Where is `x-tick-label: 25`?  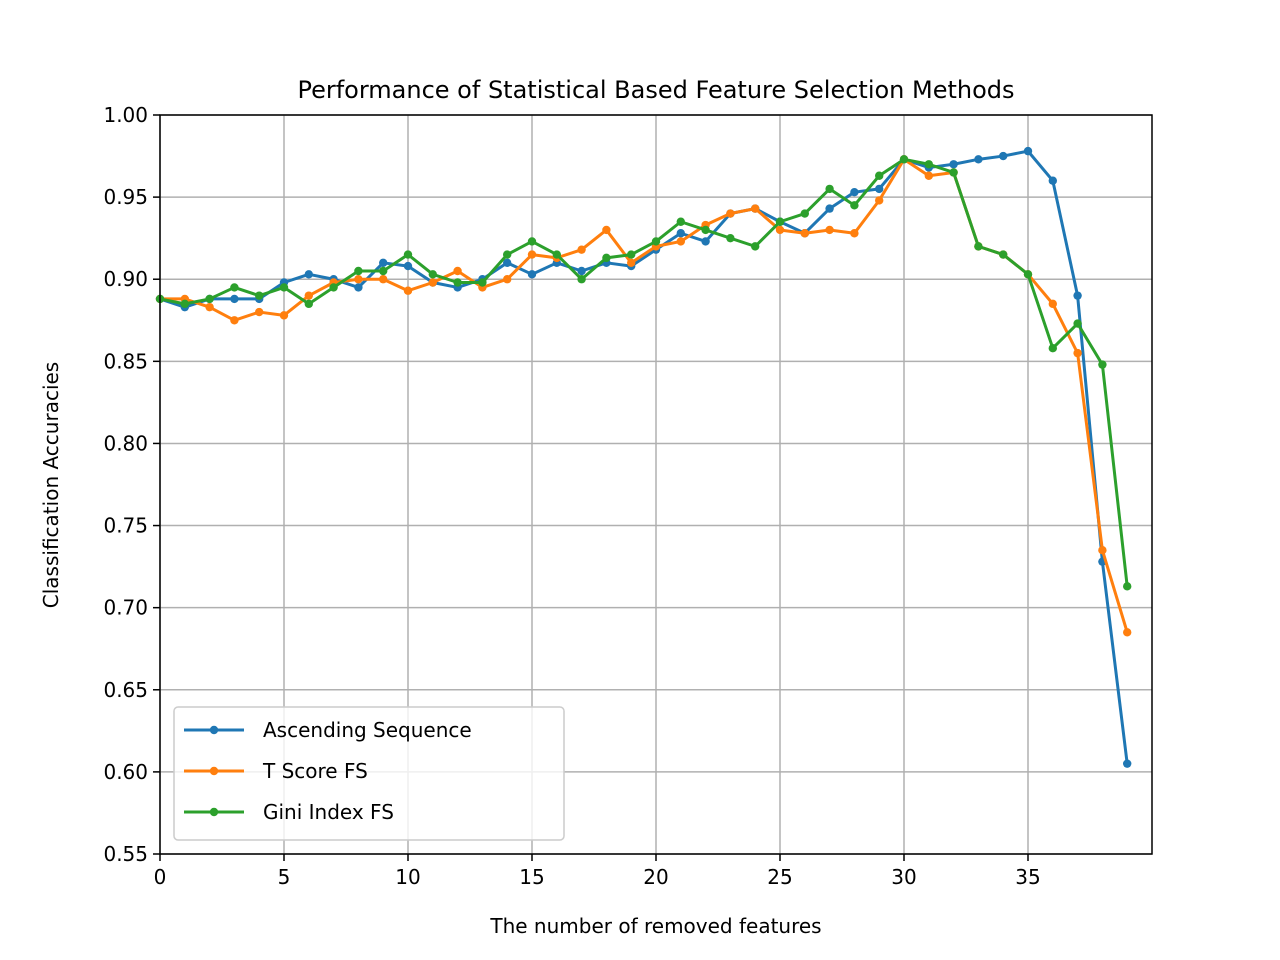 x-tick-label: 25 is located at coordinates (779, 877).